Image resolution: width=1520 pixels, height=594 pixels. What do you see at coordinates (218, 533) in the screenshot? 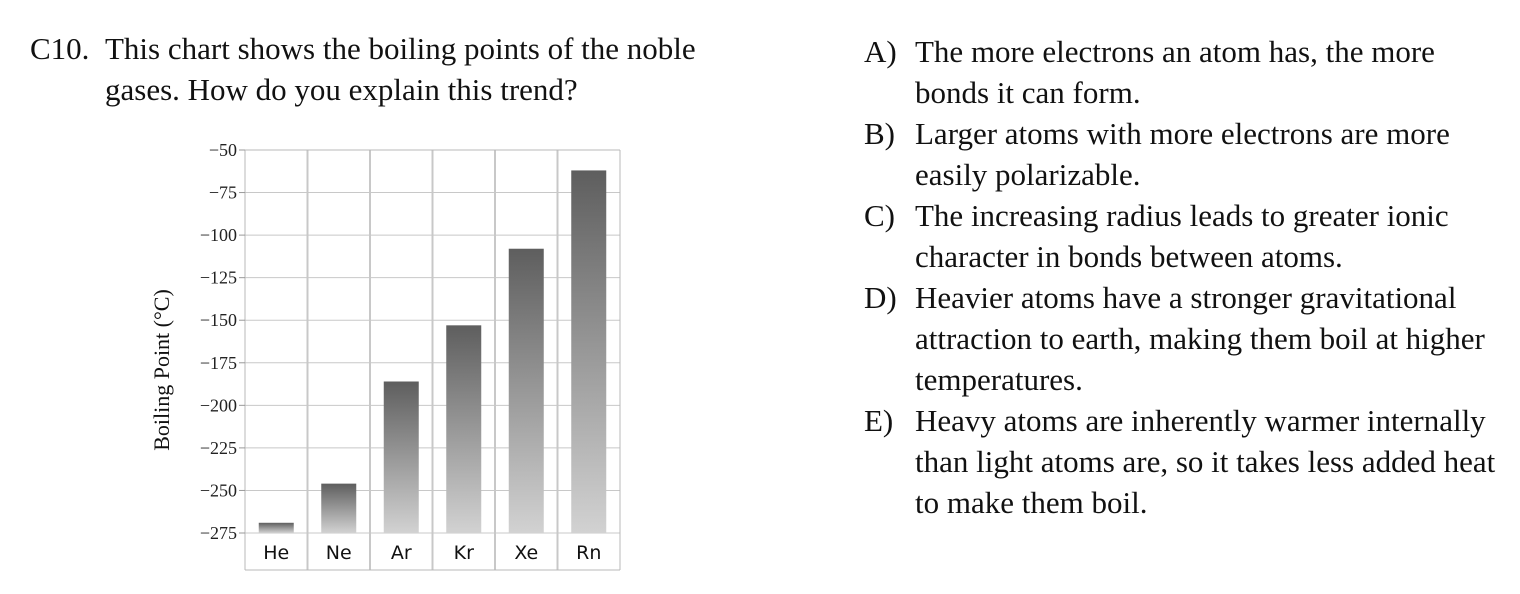
I see `y-tick-label: −275` at bounding box center [218, 533].